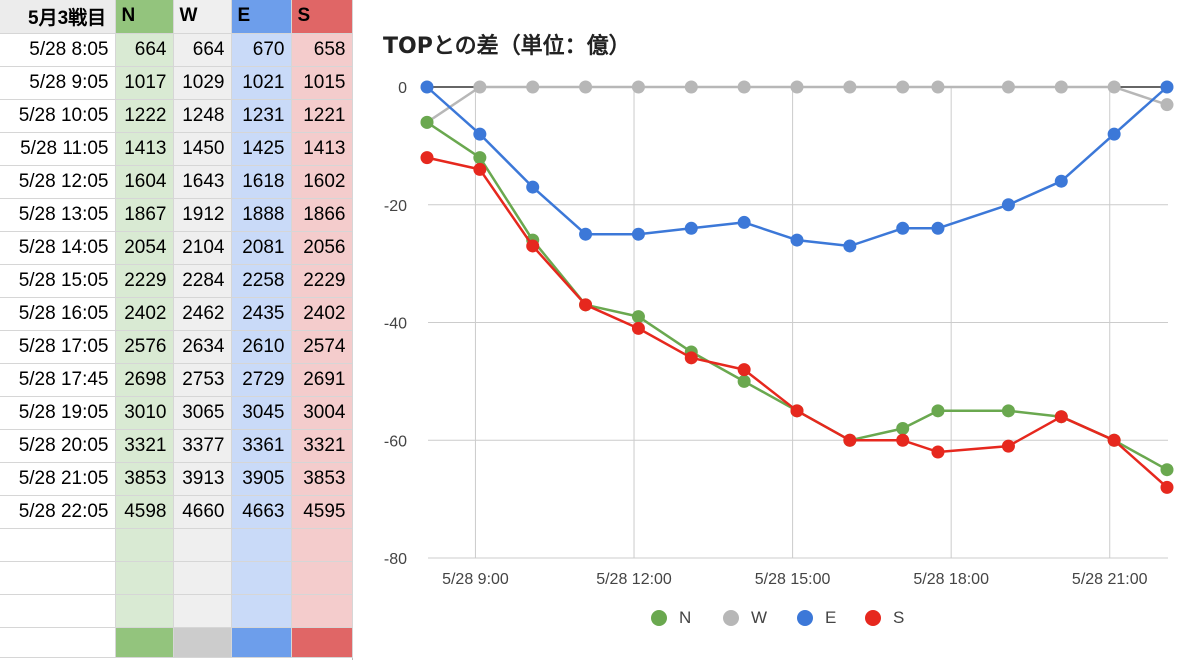  What do you see at coordinates (261, 215) in the screenshot?
I see `value-cell-e: 1888` at bounding box center [261, 215].